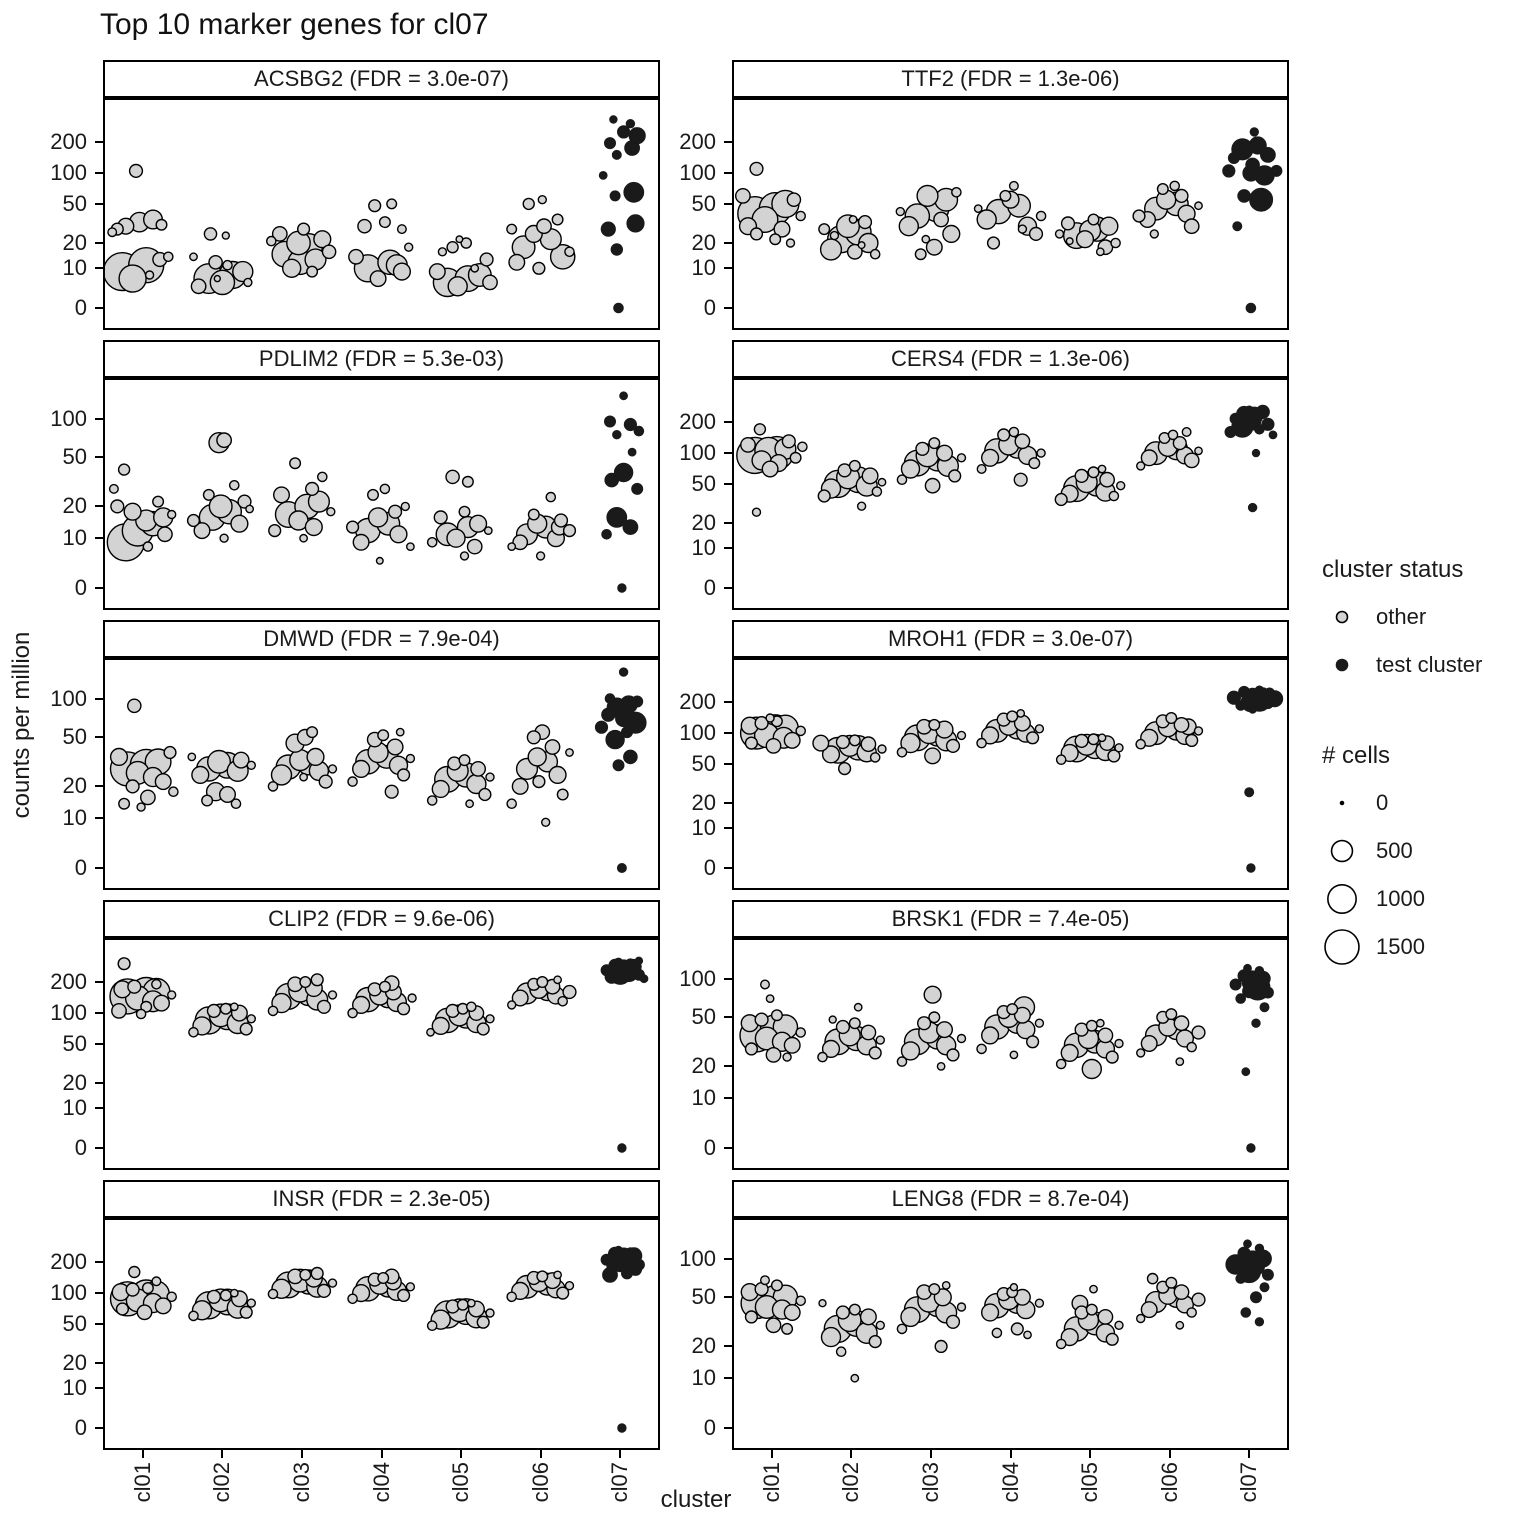  Describe the element at coordinates (1010, 78) in the screenshot. I see `facet-title: TTF2 (FDR = 1.3e-06)` at that location.